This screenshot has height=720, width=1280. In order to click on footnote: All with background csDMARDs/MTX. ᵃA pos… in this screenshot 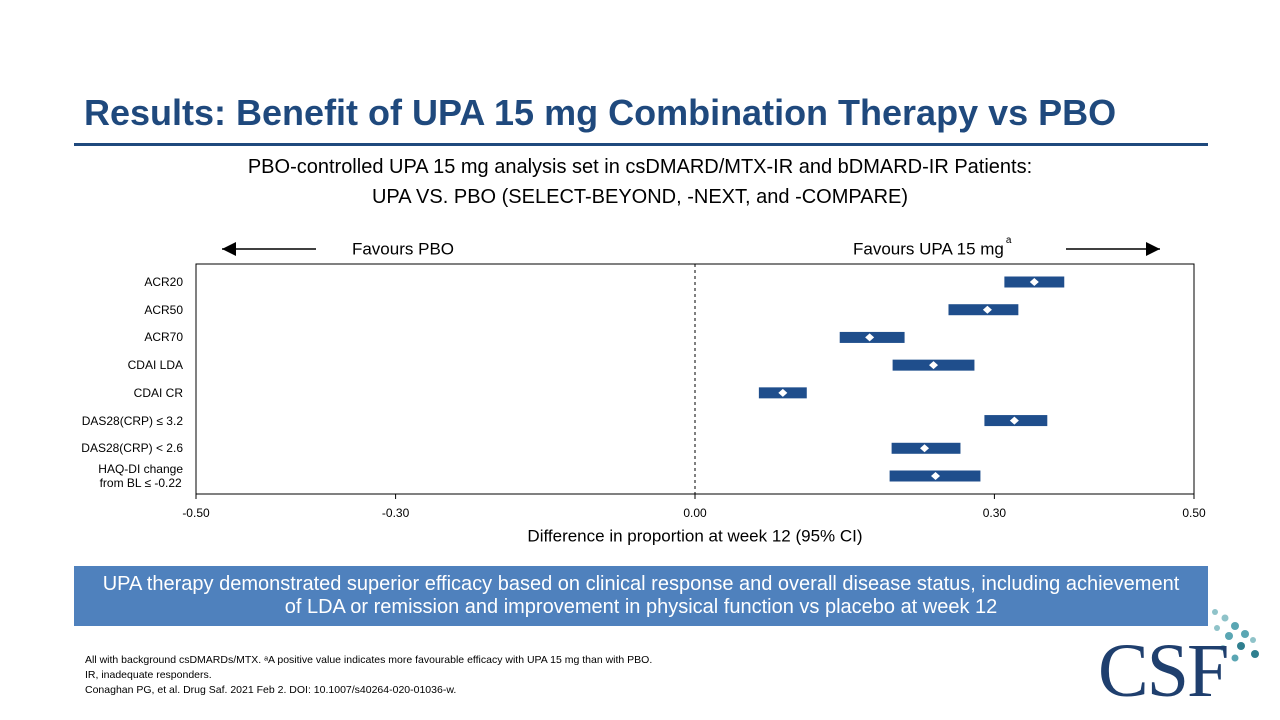, I will do `click(369, 660)`.